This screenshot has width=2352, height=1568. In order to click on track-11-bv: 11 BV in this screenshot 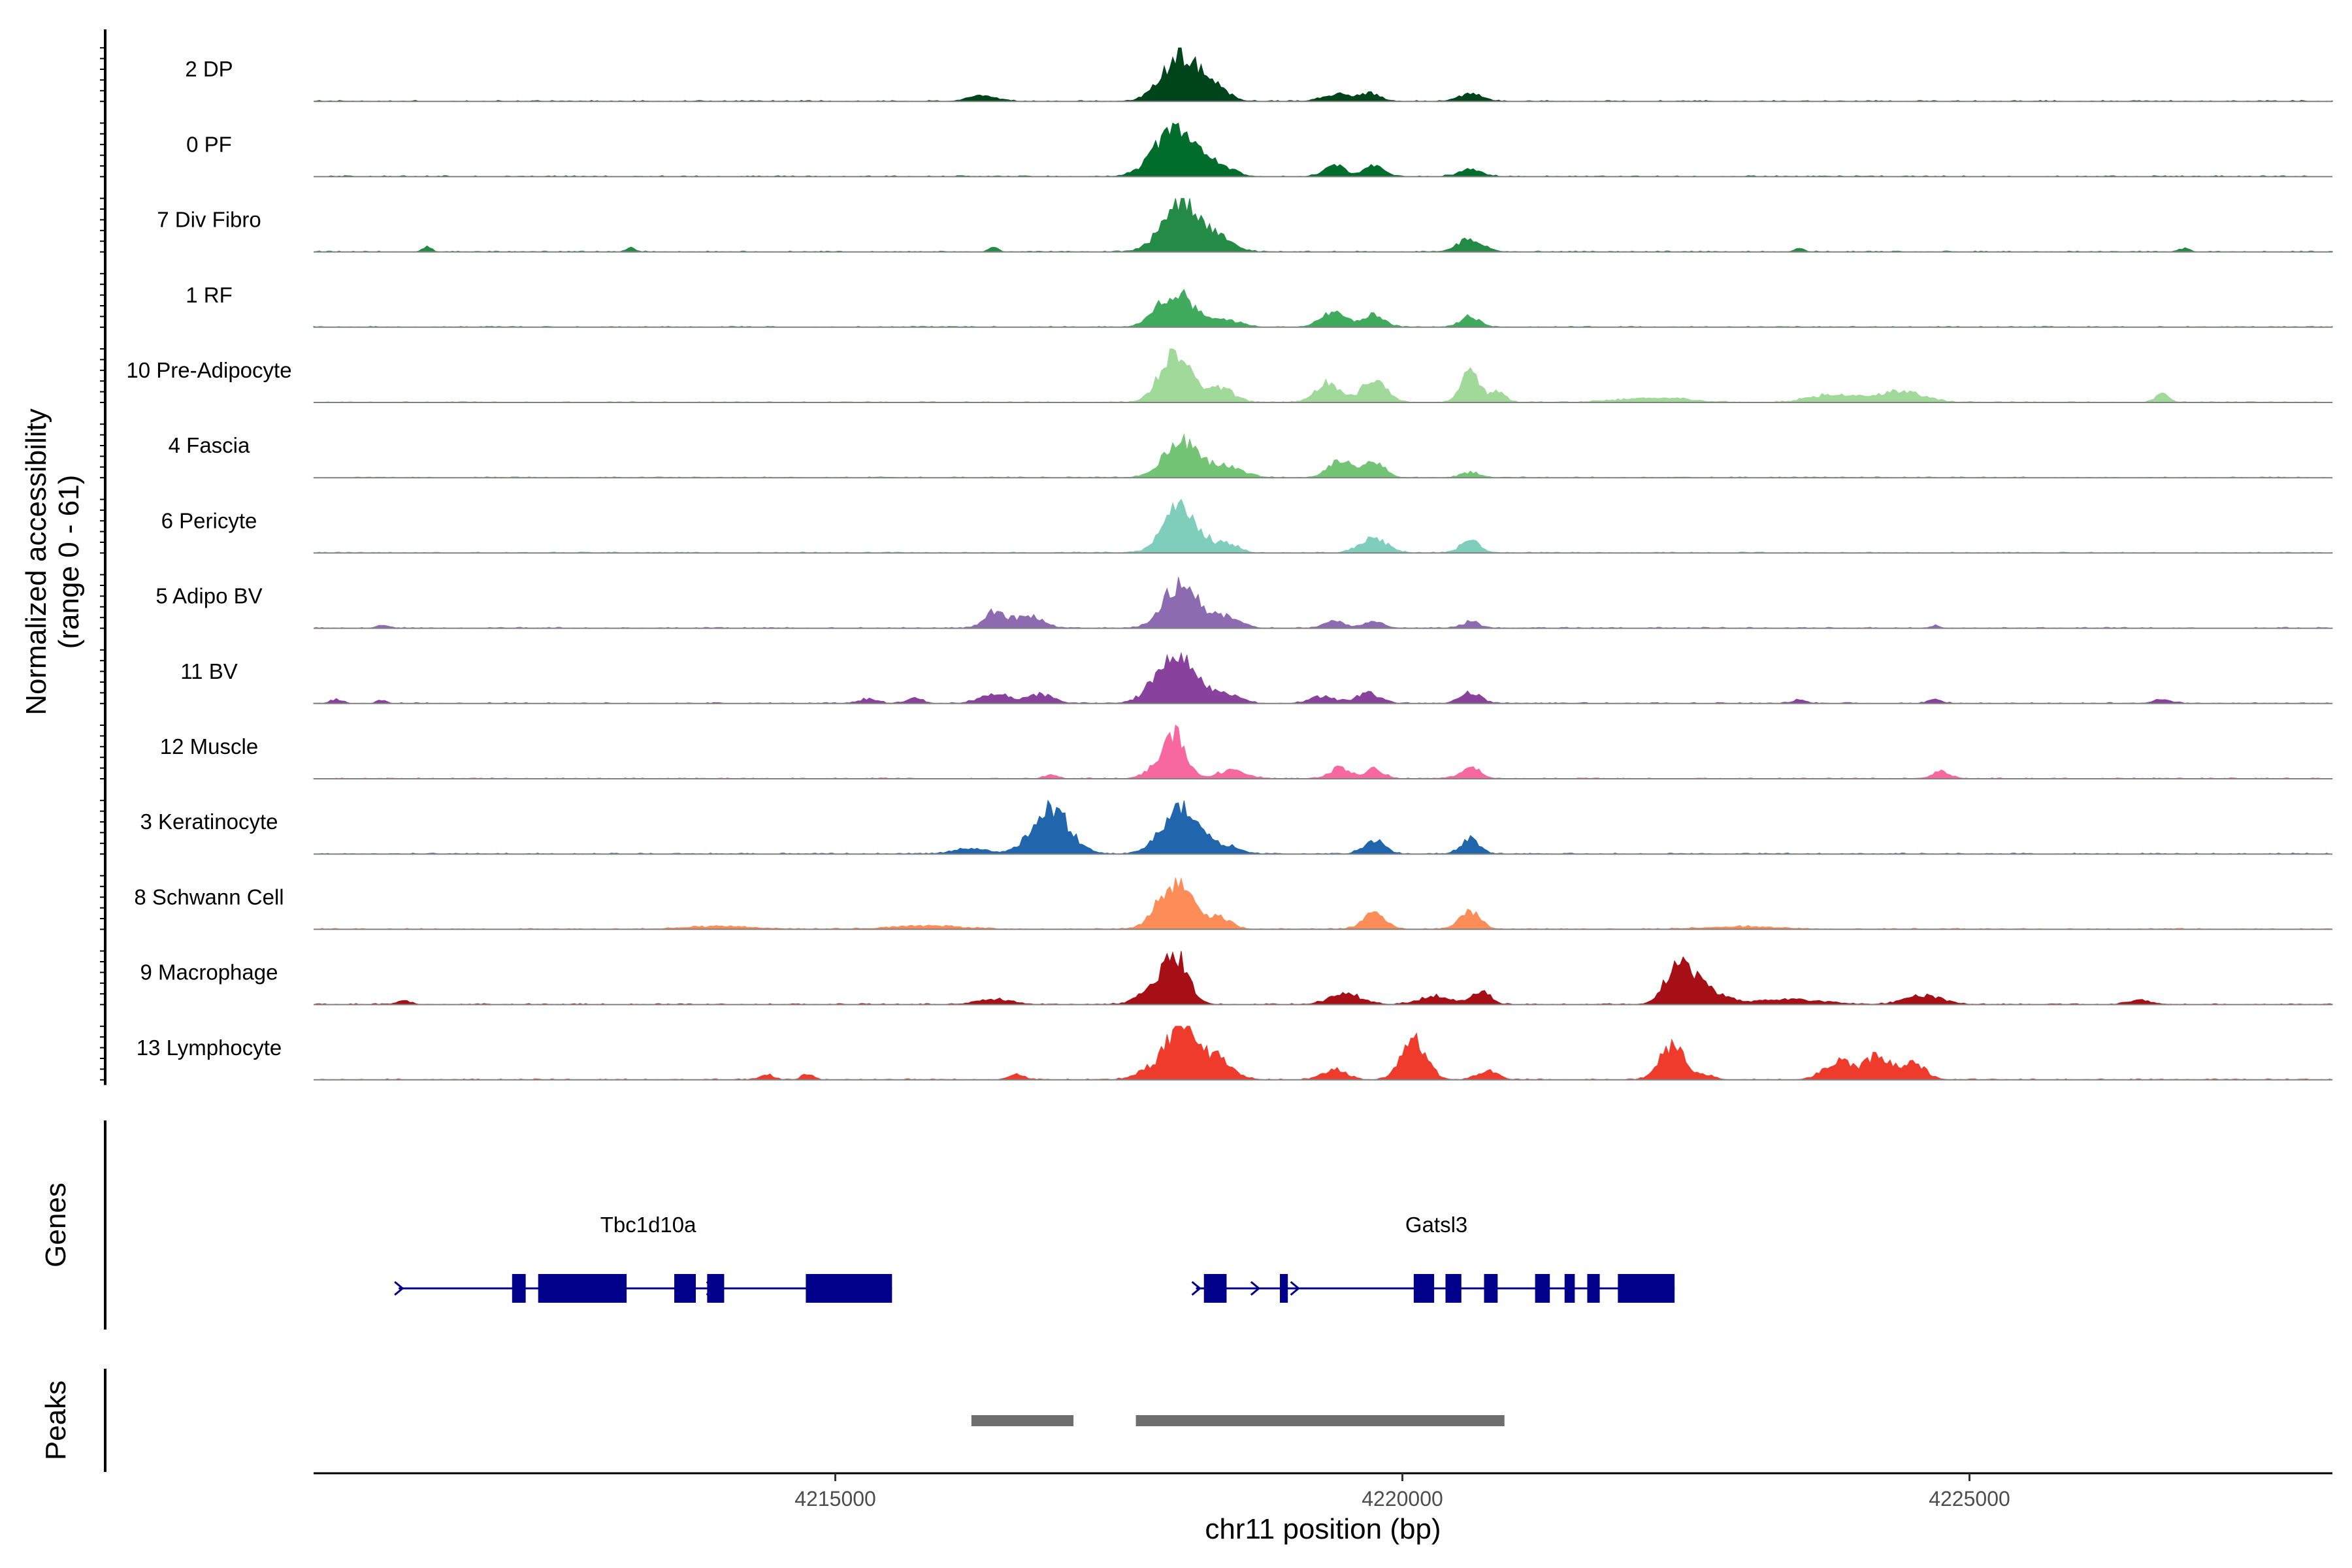, I will do `click(1256, 677)`.